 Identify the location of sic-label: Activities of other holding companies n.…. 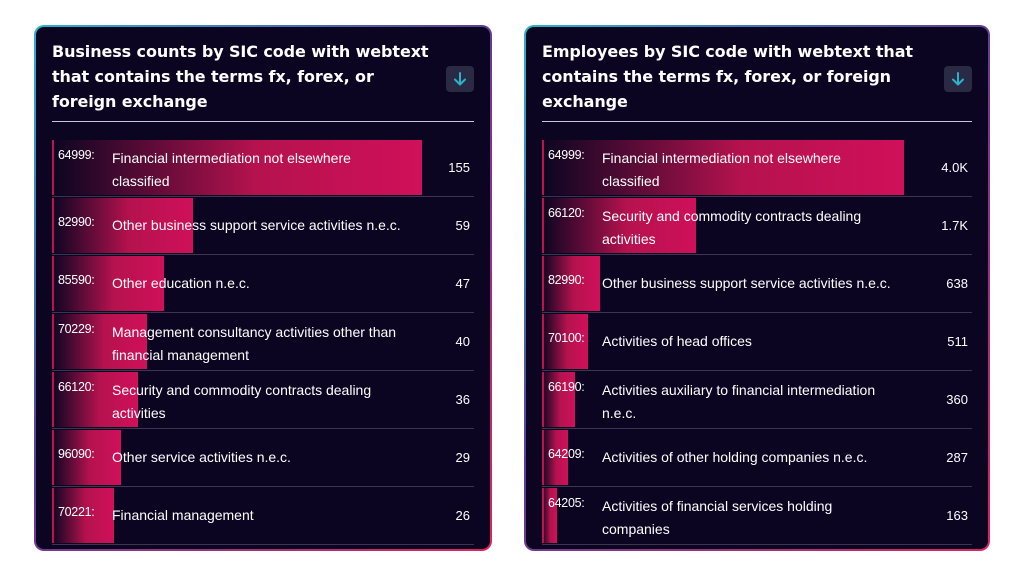
(735, 457).